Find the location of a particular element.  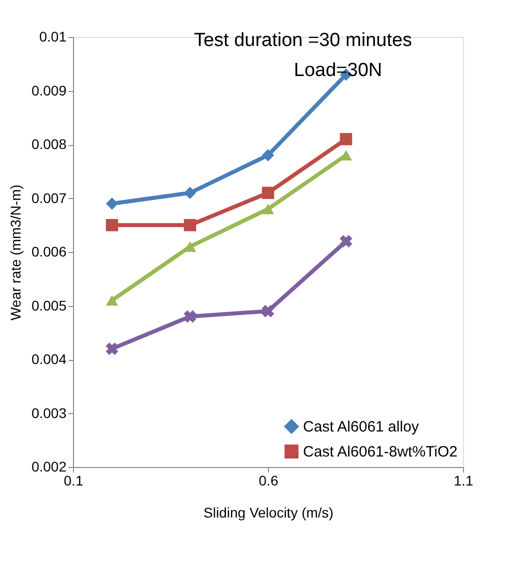

x-axis-title: Sliding Velocity (m/s) is located at coordinates (269, 512).